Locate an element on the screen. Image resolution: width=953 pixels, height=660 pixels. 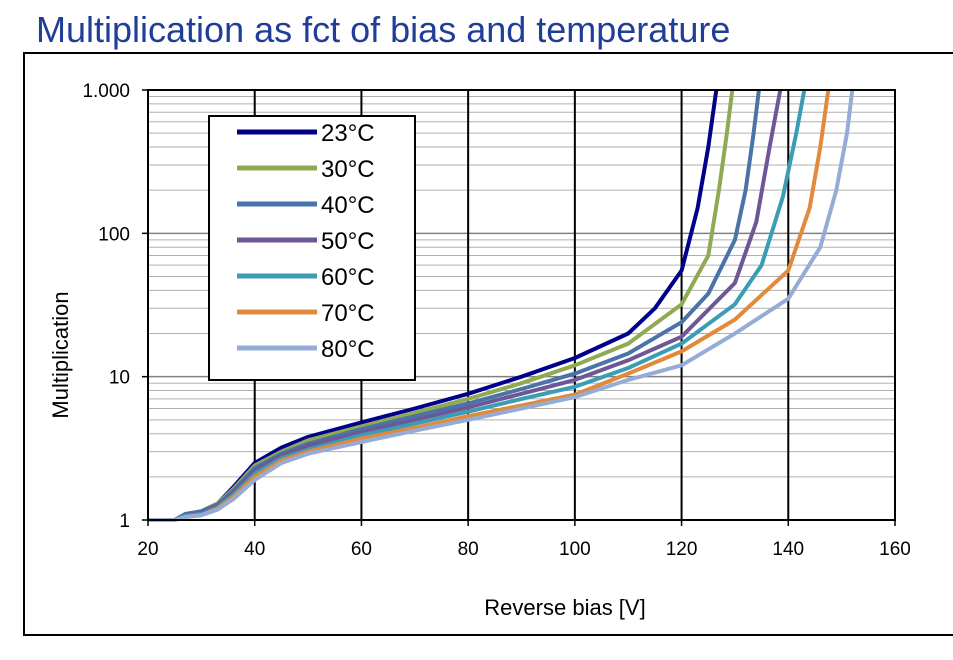
legend-box is located at coordinates (312, 248).